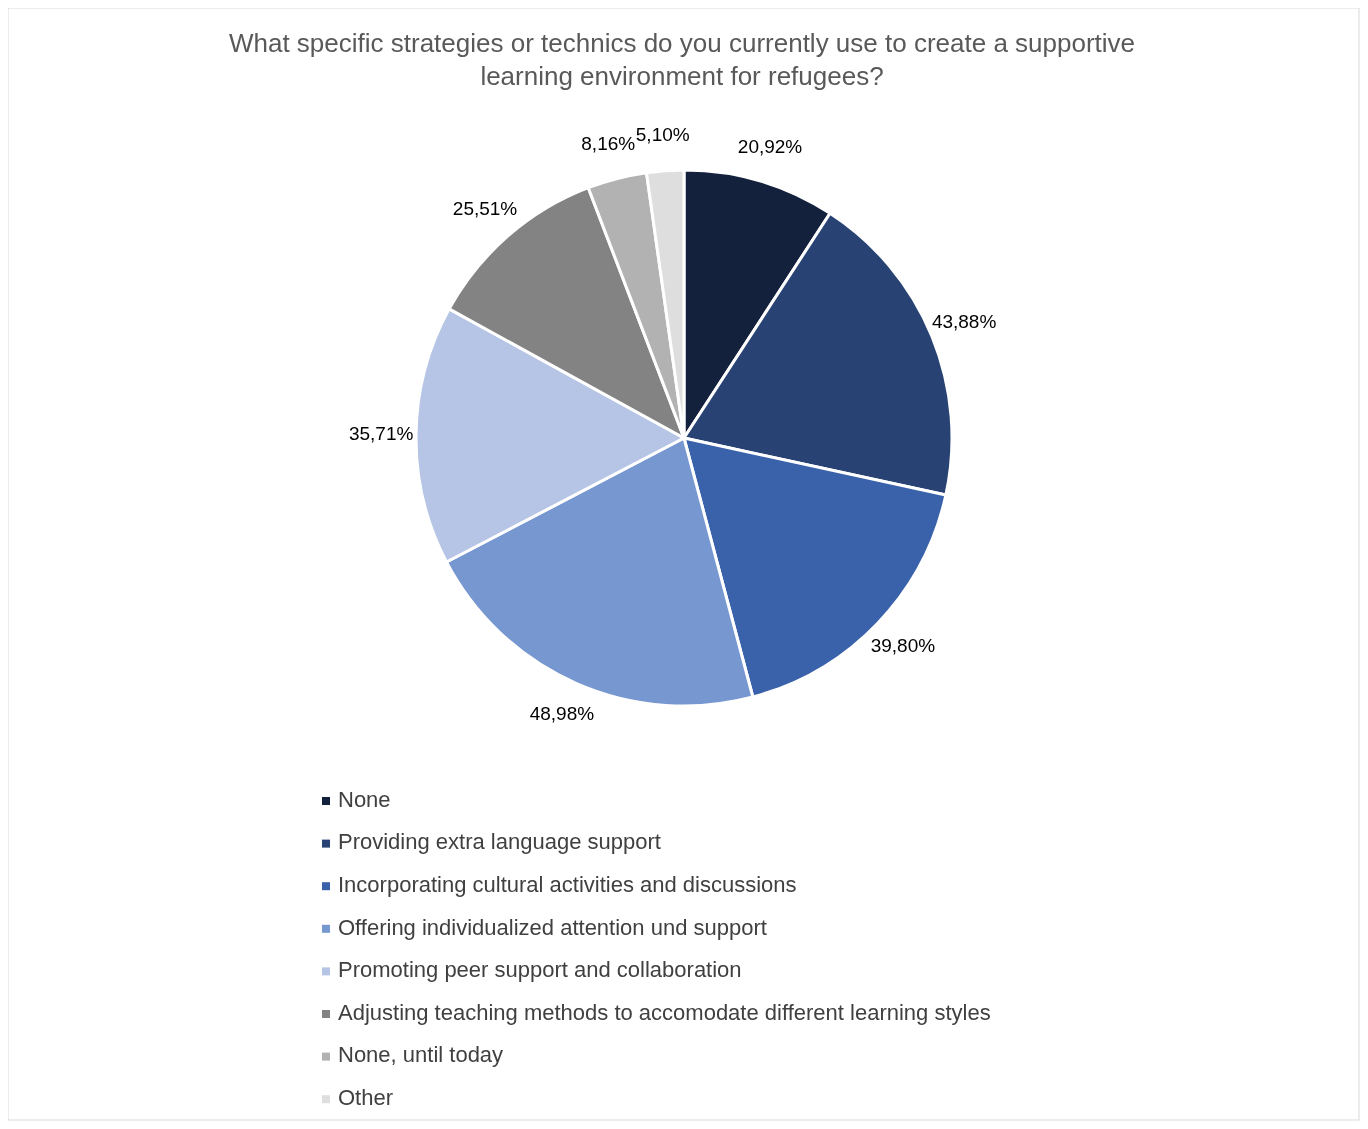 This screenshot has height=1129, width=1368. I want to click on legend-label: Adjusting teaching methods to accomodate different learning styles, so click(664, 1012).